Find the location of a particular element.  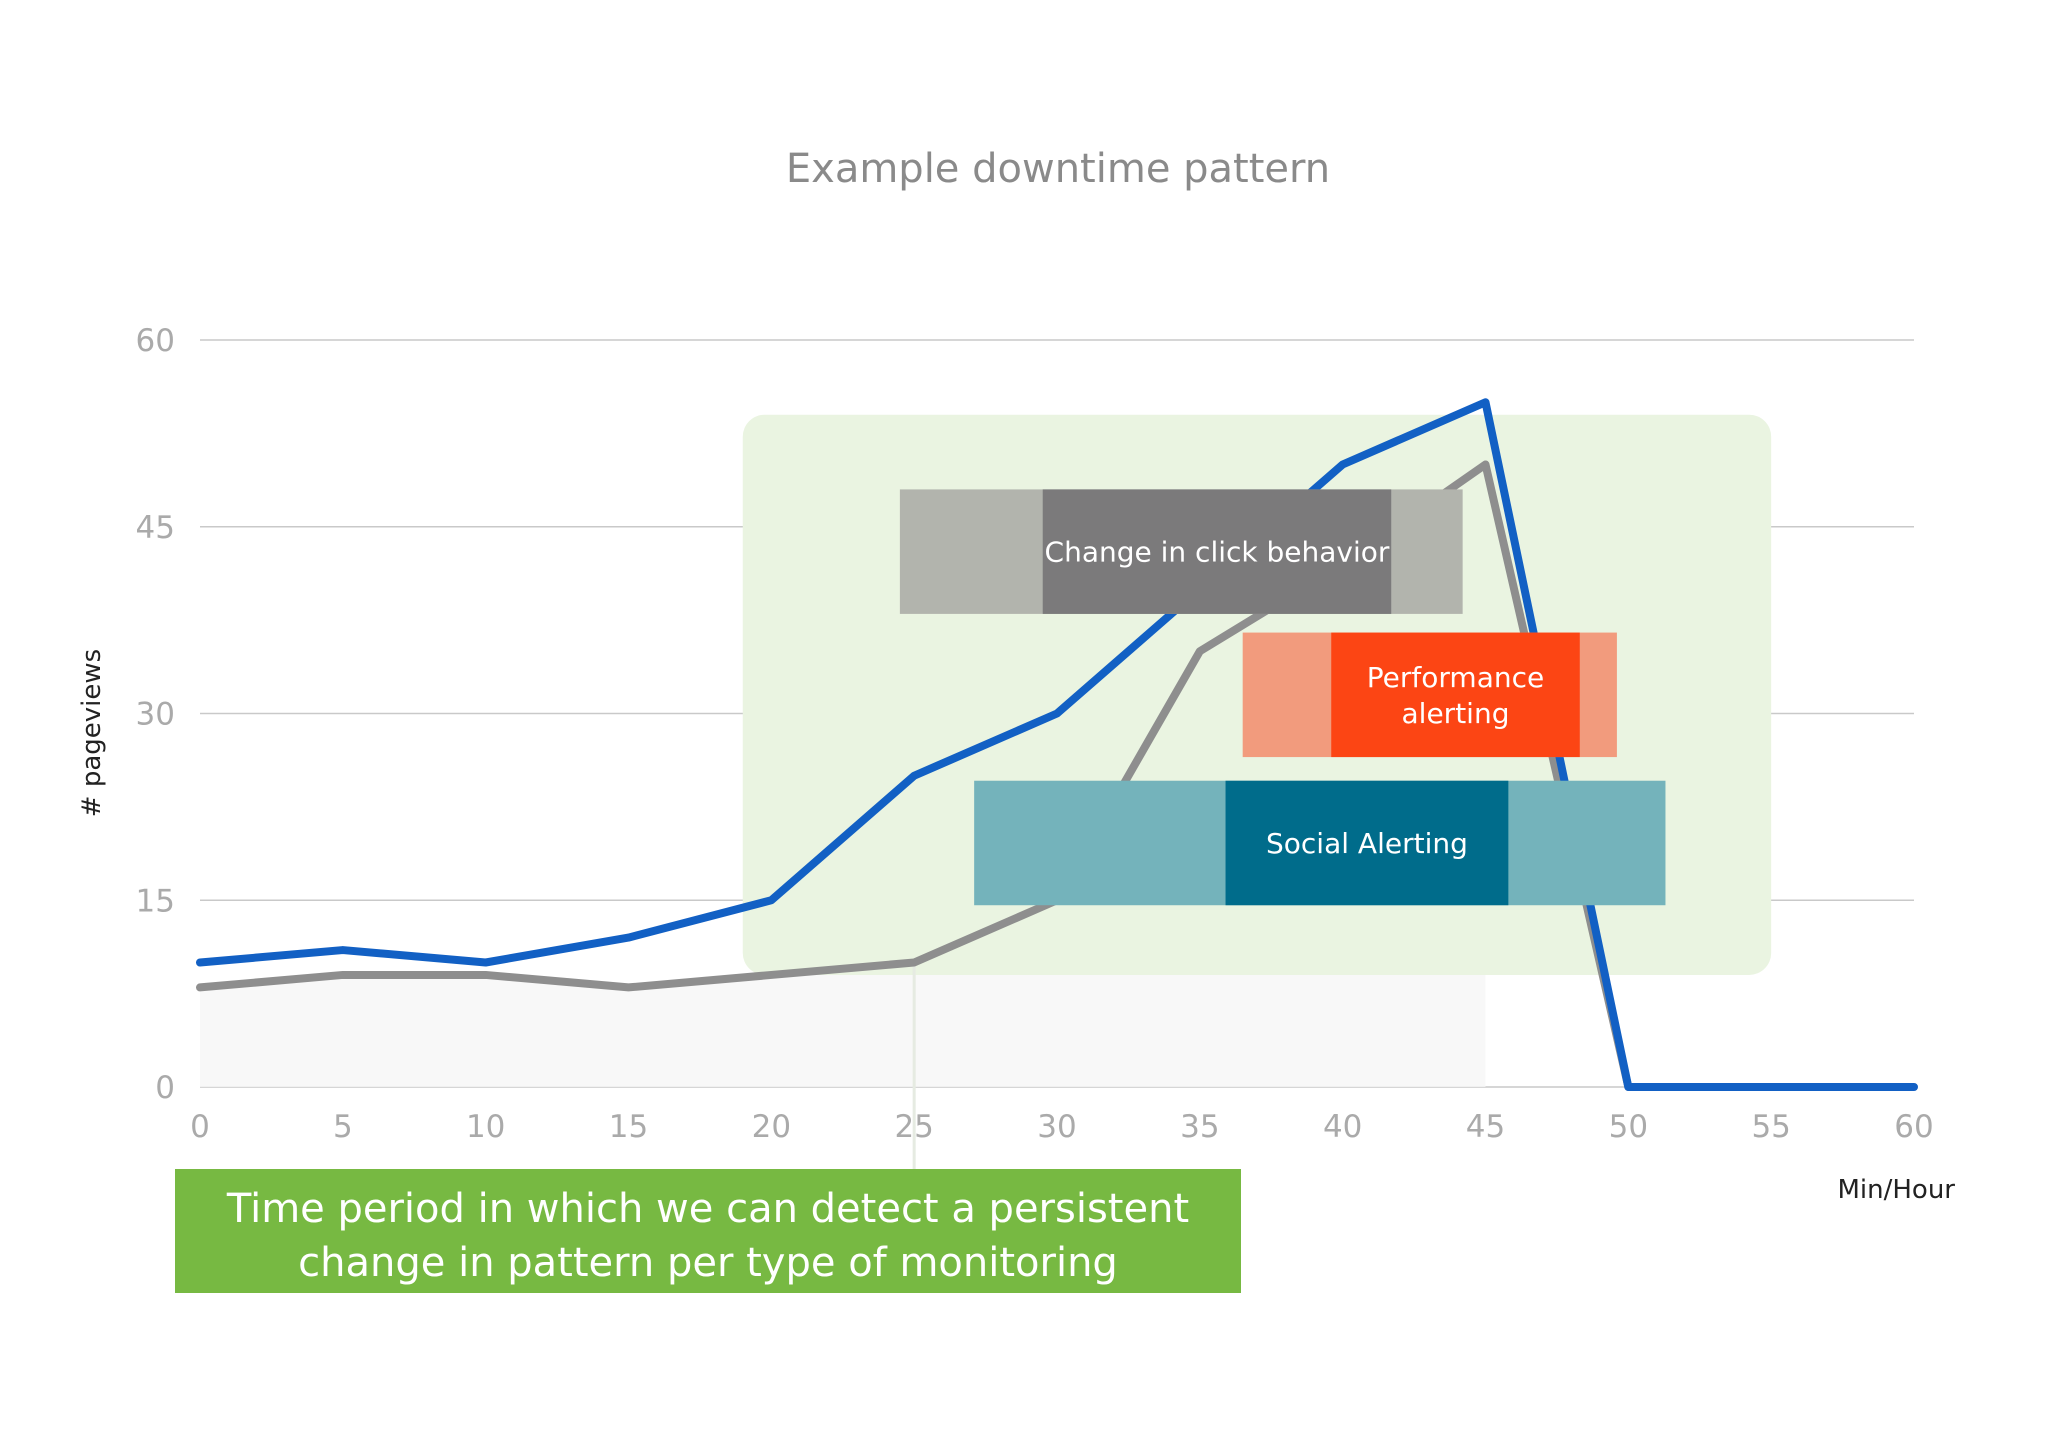

band-label: alerting is located at coordinates (1456, 713).